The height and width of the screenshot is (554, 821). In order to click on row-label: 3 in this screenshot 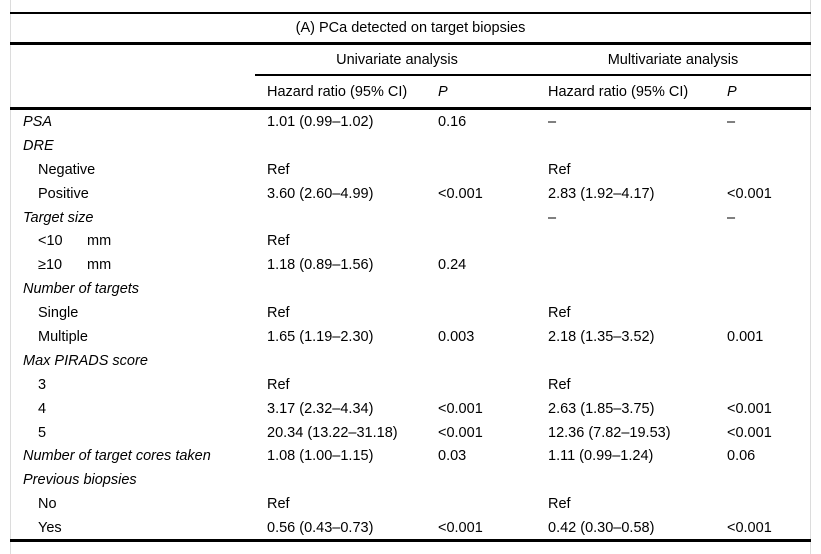, I will do `click(42, 384)`.